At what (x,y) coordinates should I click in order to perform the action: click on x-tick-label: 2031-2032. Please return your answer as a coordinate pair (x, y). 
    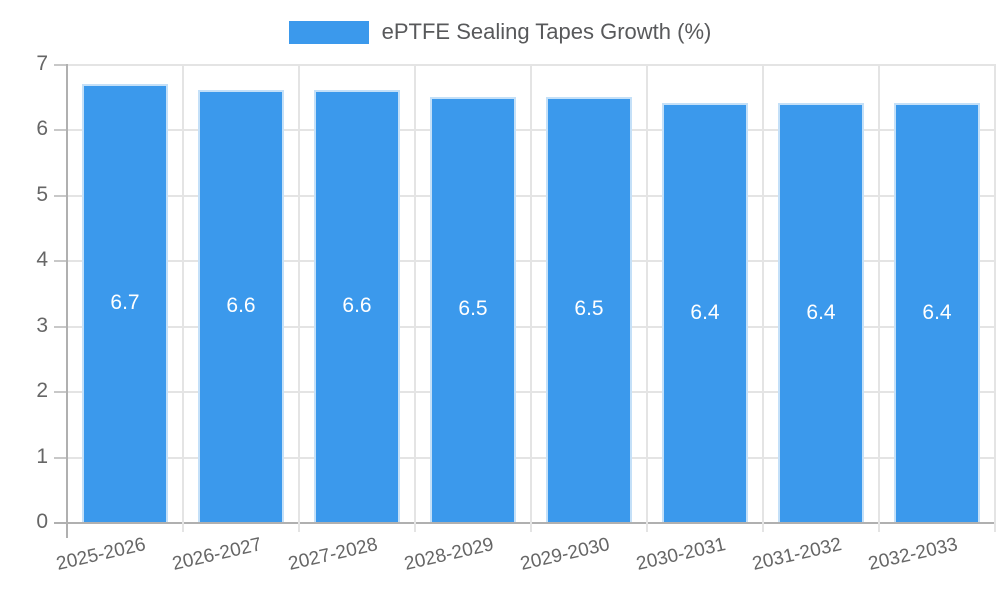
    Looking at the image, I should click on (797, 554).